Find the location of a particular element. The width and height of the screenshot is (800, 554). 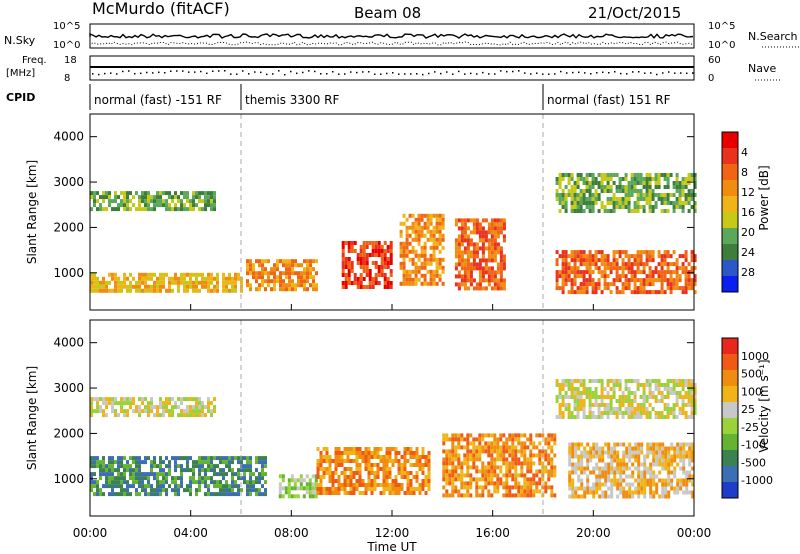

colorbar-tick-label: 25 is located at coordinates (748, 409).